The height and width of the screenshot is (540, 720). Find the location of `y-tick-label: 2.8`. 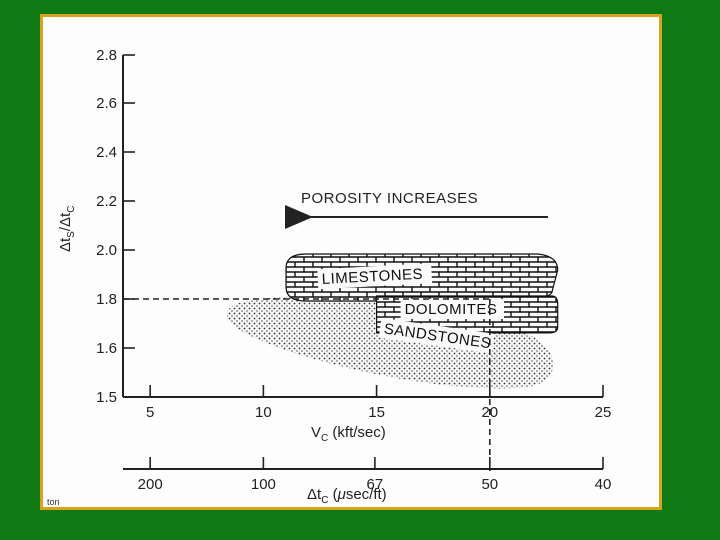

y-tick-label: 2.8 is located at coordinates (106, 55).